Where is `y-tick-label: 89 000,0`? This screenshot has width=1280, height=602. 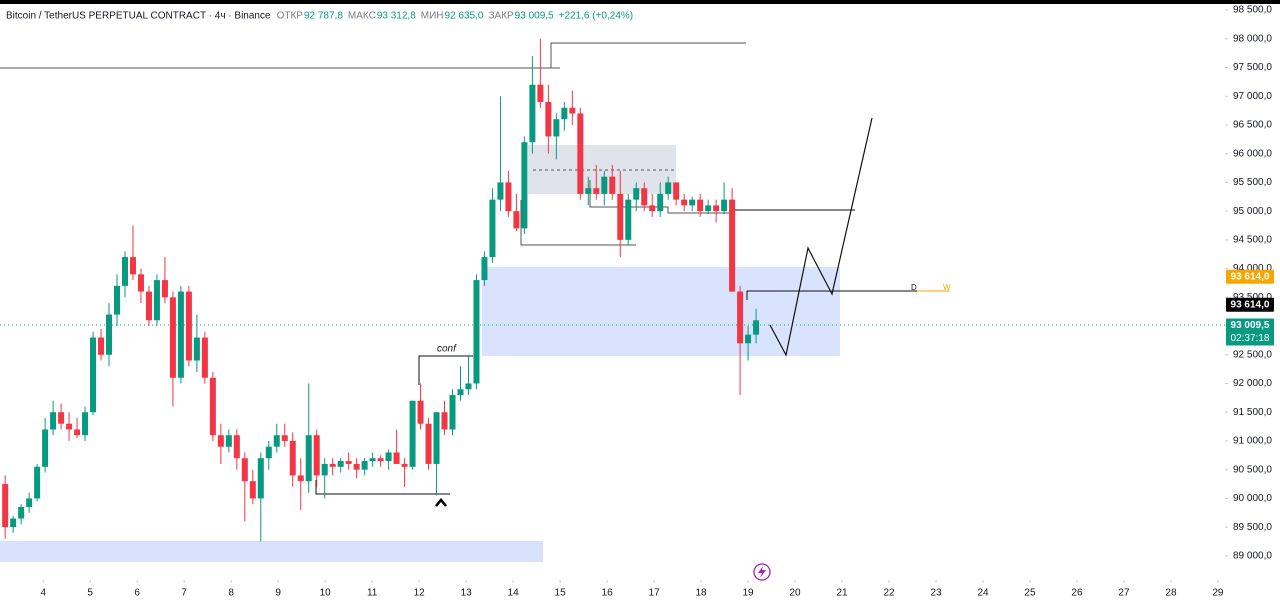 y-tick-label: 89 000,0 is located at coordinates (1252, 556).